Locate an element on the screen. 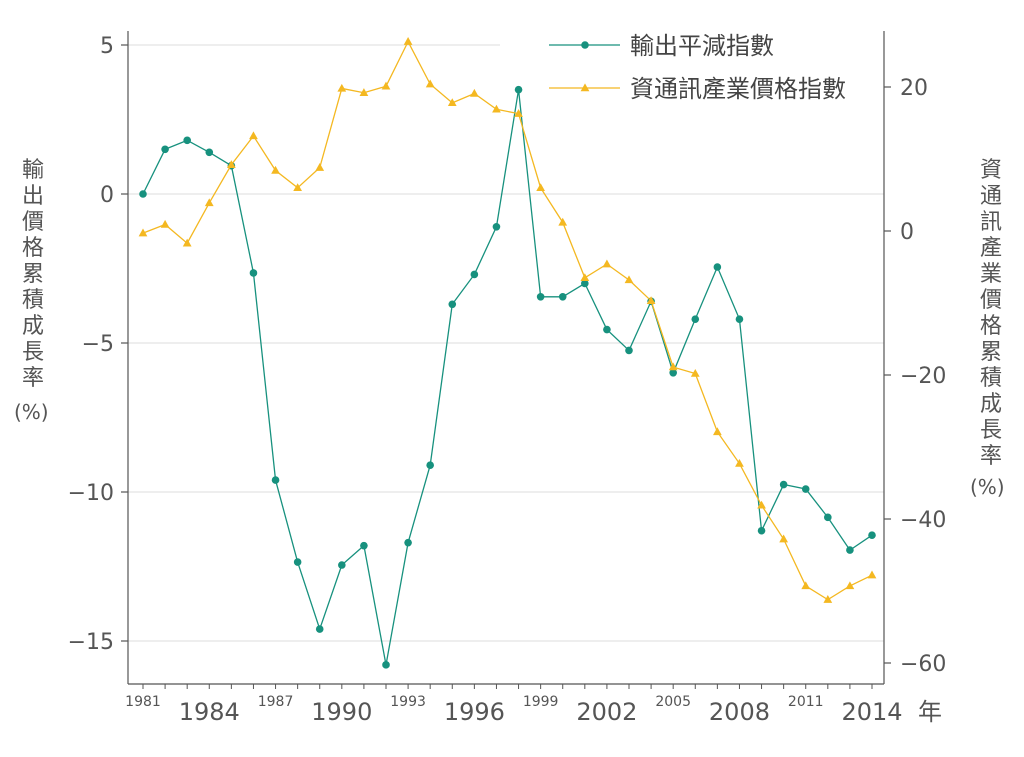 The width and height of the screenshot is (1024, 757). left-axis-title: 輸出價格累積成長率 is located at coordinates (32, 274).